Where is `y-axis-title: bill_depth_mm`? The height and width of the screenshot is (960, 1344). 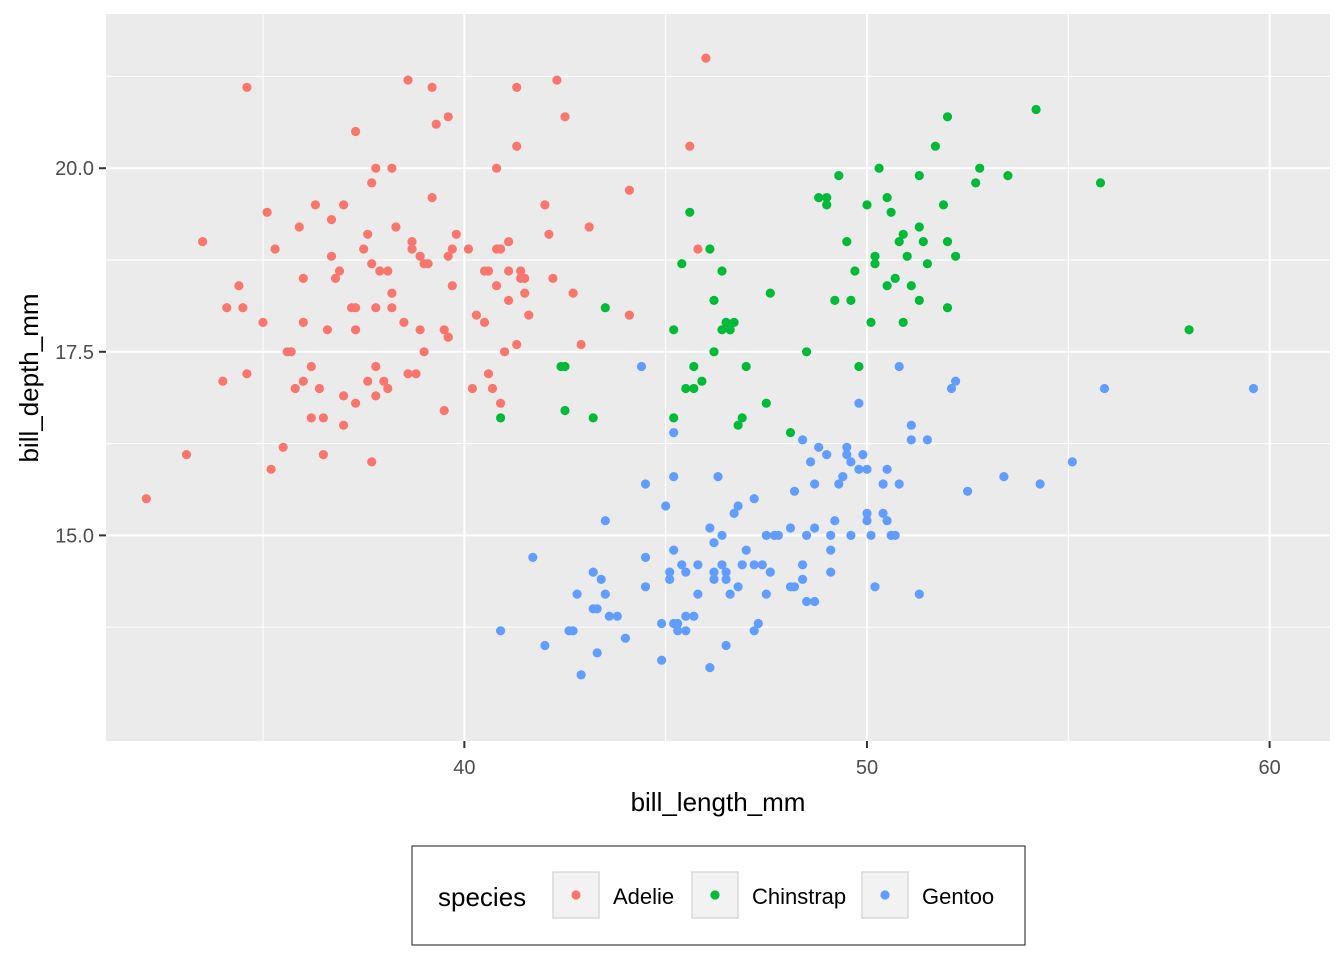
y-axis-title: bill_depth_mm is located at coordinates (29, 377).